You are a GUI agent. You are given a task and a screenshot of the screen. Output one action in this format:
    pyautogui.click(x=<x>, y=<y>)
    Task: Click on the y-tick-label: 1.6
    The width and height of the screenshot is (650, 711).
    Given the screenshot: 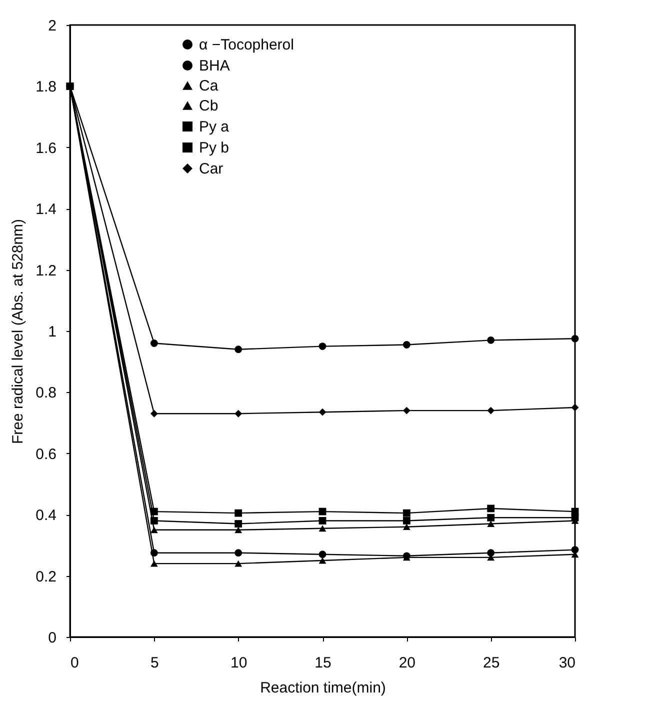 What is the action you would take?
    pyautogui.click(x=46, y=148)
    